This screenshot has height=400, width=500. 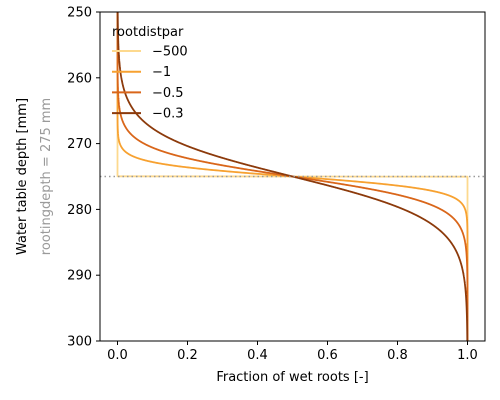 I want to click on x-tick-label: 0.6, so click(x=327, y=355).